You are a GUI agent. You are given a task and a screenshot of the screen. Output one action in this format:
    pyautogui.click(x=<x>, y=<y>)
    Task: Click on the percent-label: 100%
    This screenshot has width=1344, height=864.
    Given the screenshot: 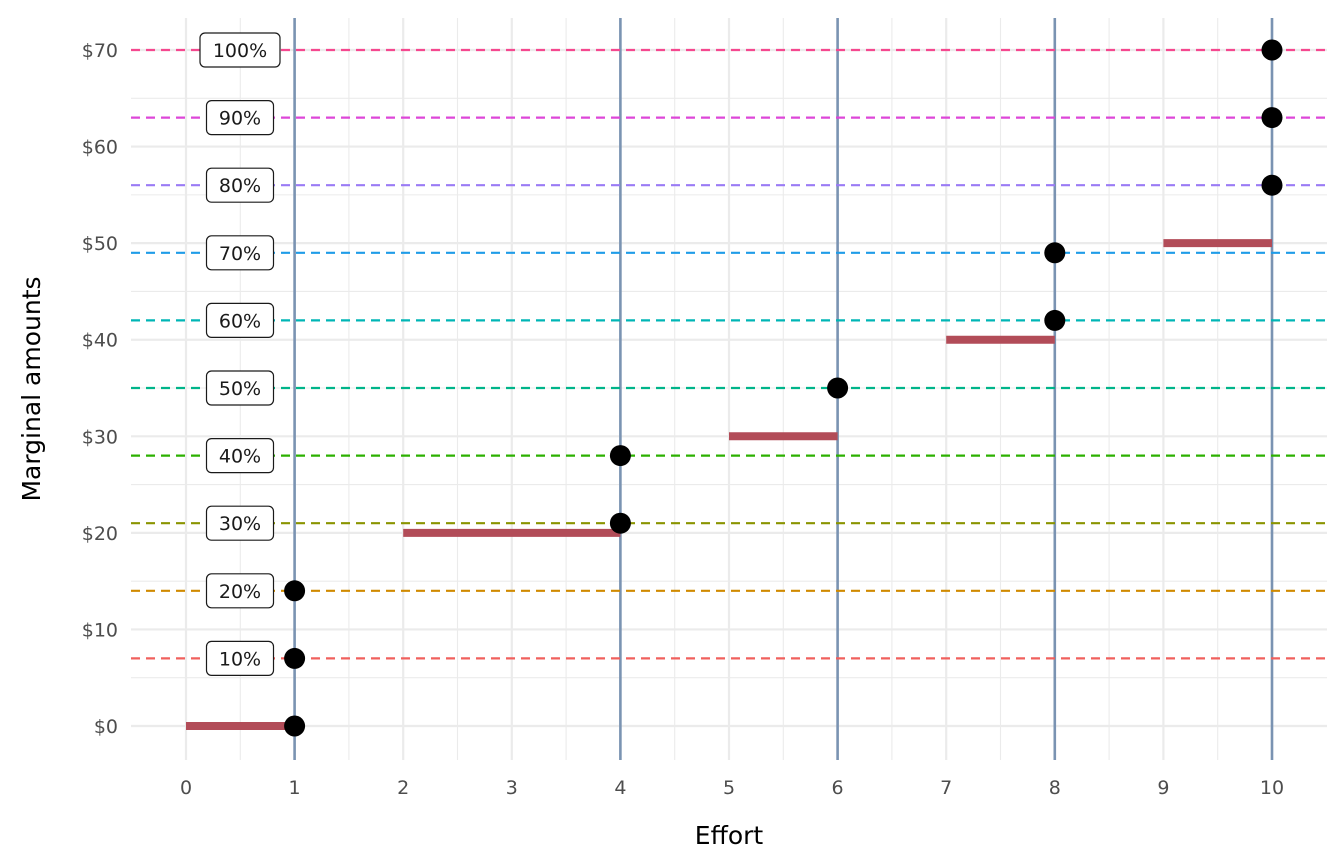 What is the action you would take?
    pyautogui.click(x=240, y=51)
    